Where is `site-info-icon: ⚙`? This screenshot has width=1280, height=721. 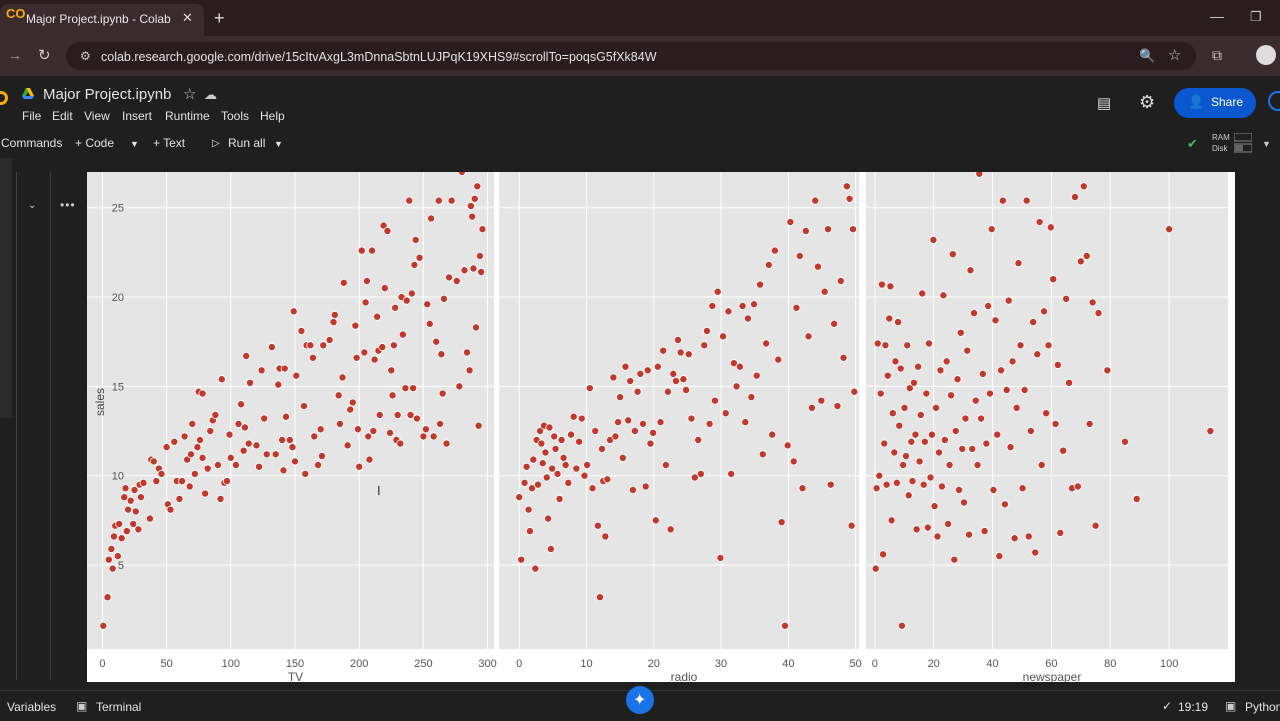
site-info-icon: ⚙ is located at coordinates (85, 56).